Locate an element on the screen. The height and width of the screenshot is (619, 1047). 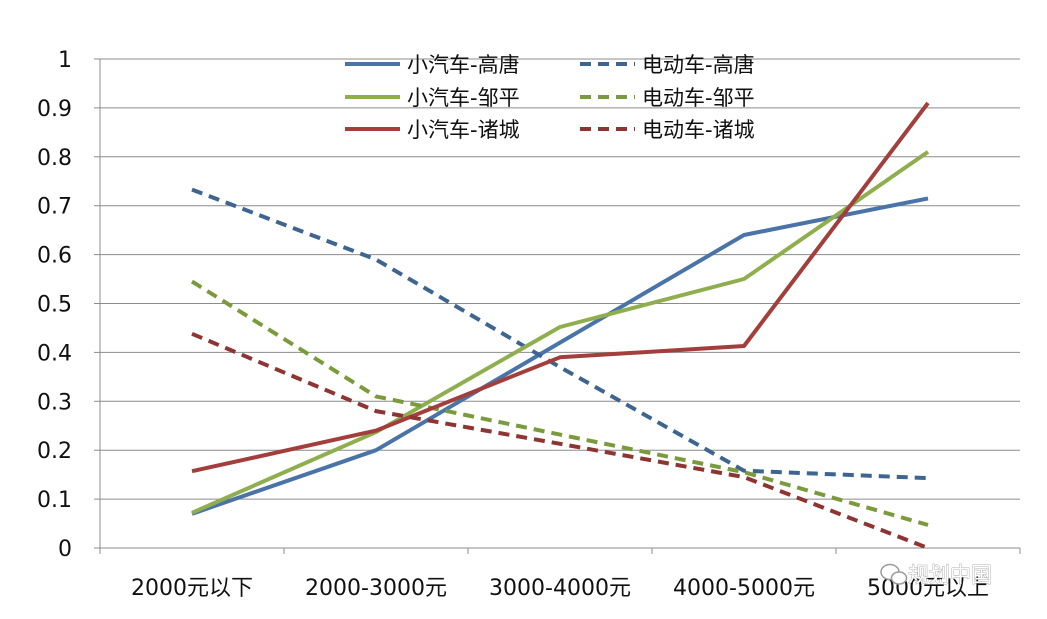
legend-label: 电动车-诸城 is located at coordinates (698, 130).